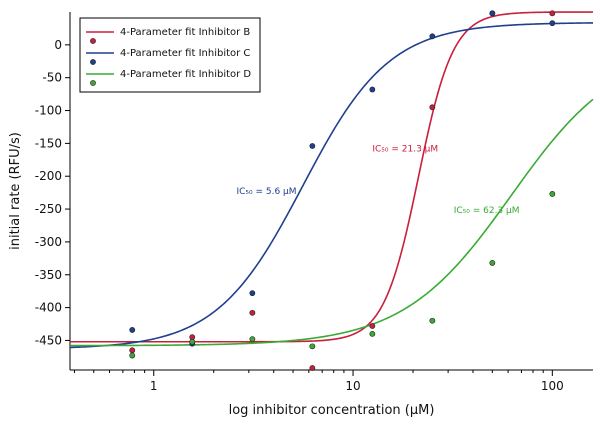  I want to click on y-tick-label: 0, so click(58, 45).